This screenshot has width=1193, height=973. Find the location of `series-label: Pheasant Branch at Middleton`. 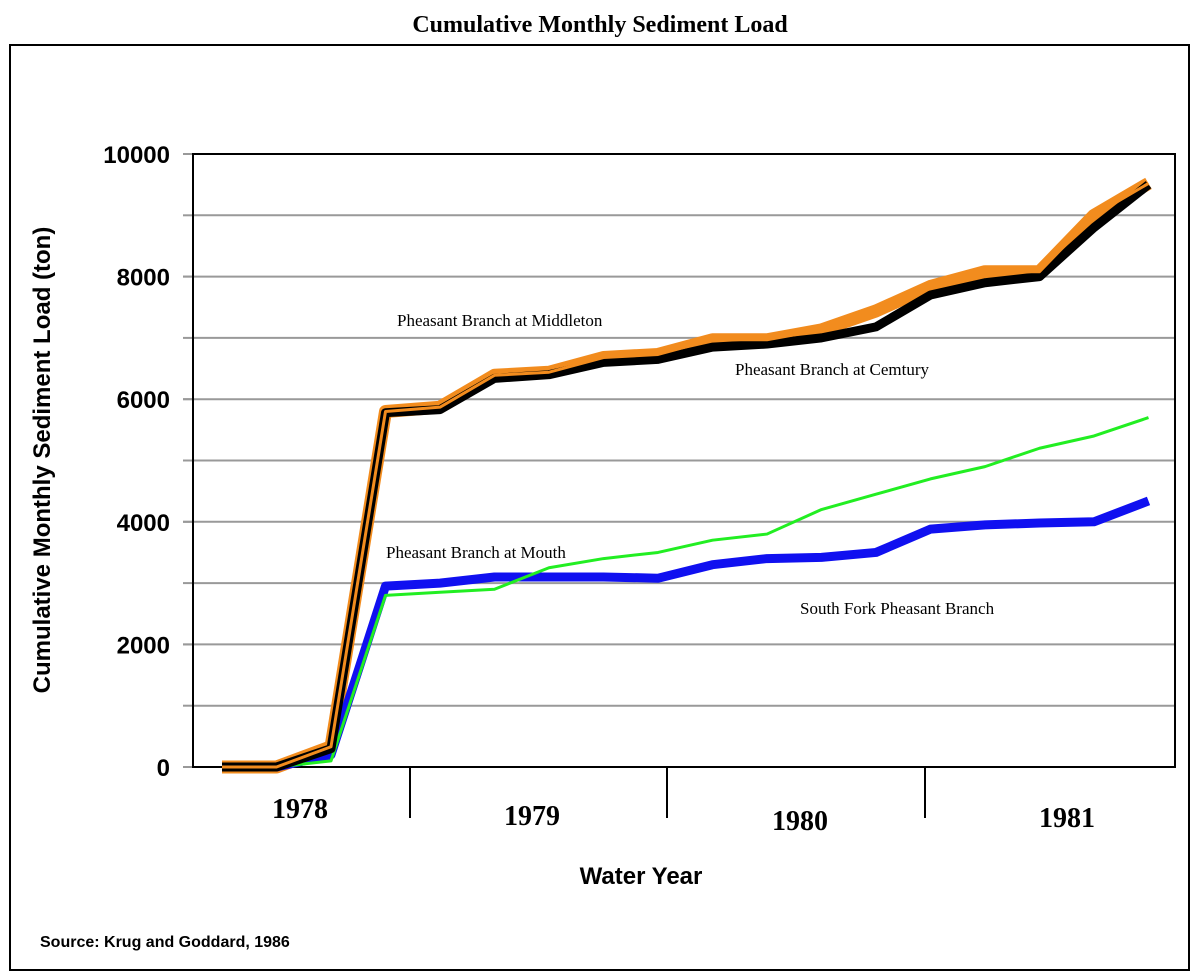

series-label: Pheasant Branch at Middleton is located at coordinates (500, 320).